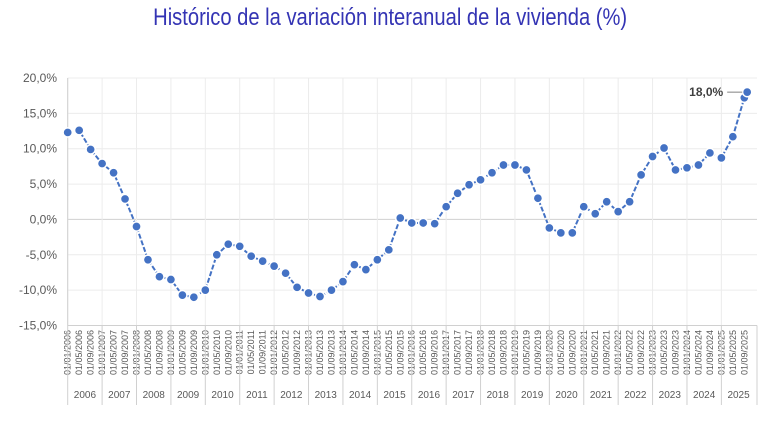  I want to click on x-tick-label: 01/09/2011, so click(263, 352).